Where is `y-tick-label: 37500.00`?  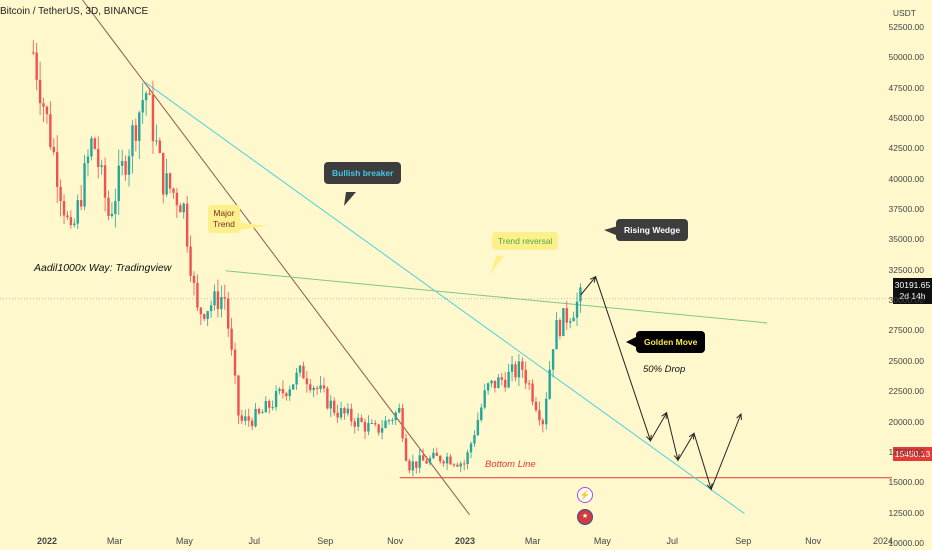
y-tick-label: 37500.00 is located at coordinates (906, 209).